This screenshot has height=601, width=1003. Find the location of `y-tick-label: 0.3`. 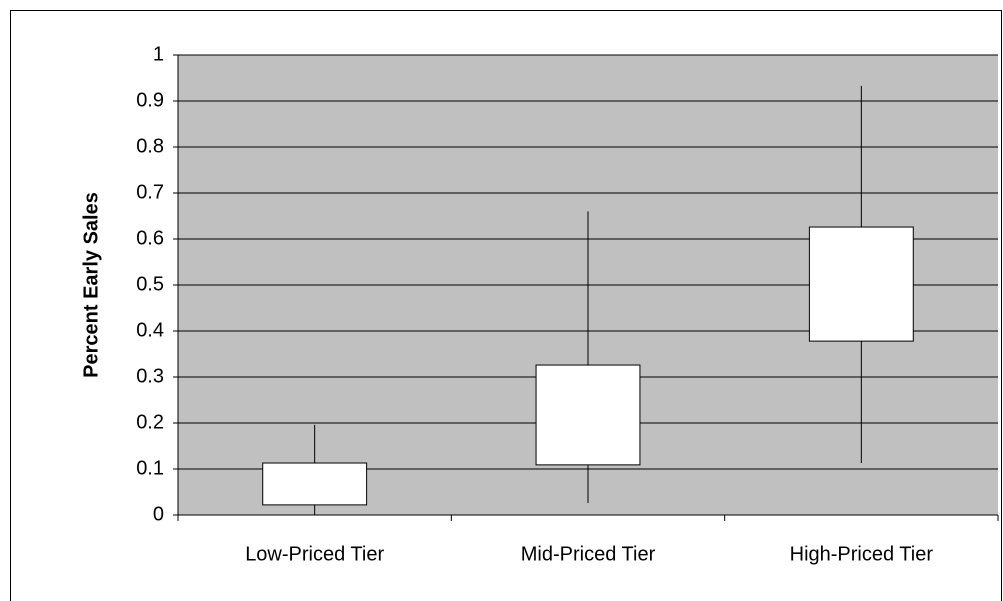

y-tick-label: 0.3 is located at coordinates (150, 376).